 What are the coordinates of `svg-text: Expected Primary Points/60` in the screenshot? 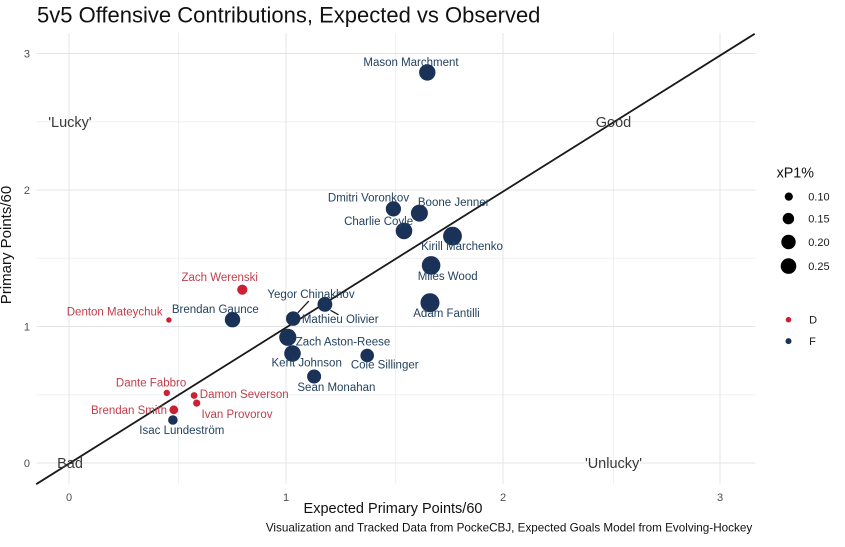 It's located at (393, 509).